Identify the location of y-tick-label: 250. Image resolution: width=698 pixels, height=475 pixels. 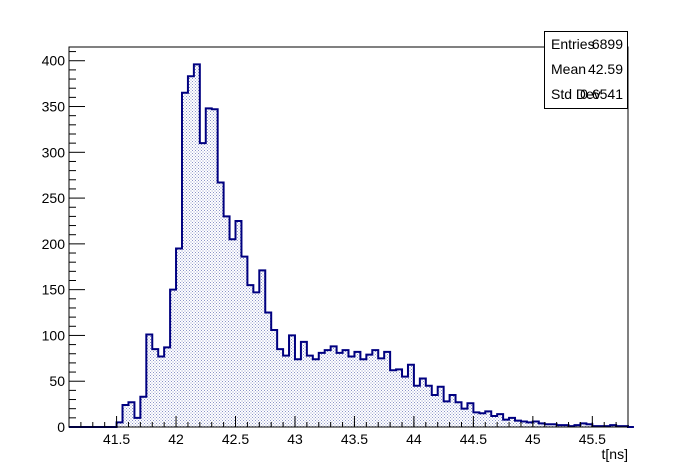
(54, 198).